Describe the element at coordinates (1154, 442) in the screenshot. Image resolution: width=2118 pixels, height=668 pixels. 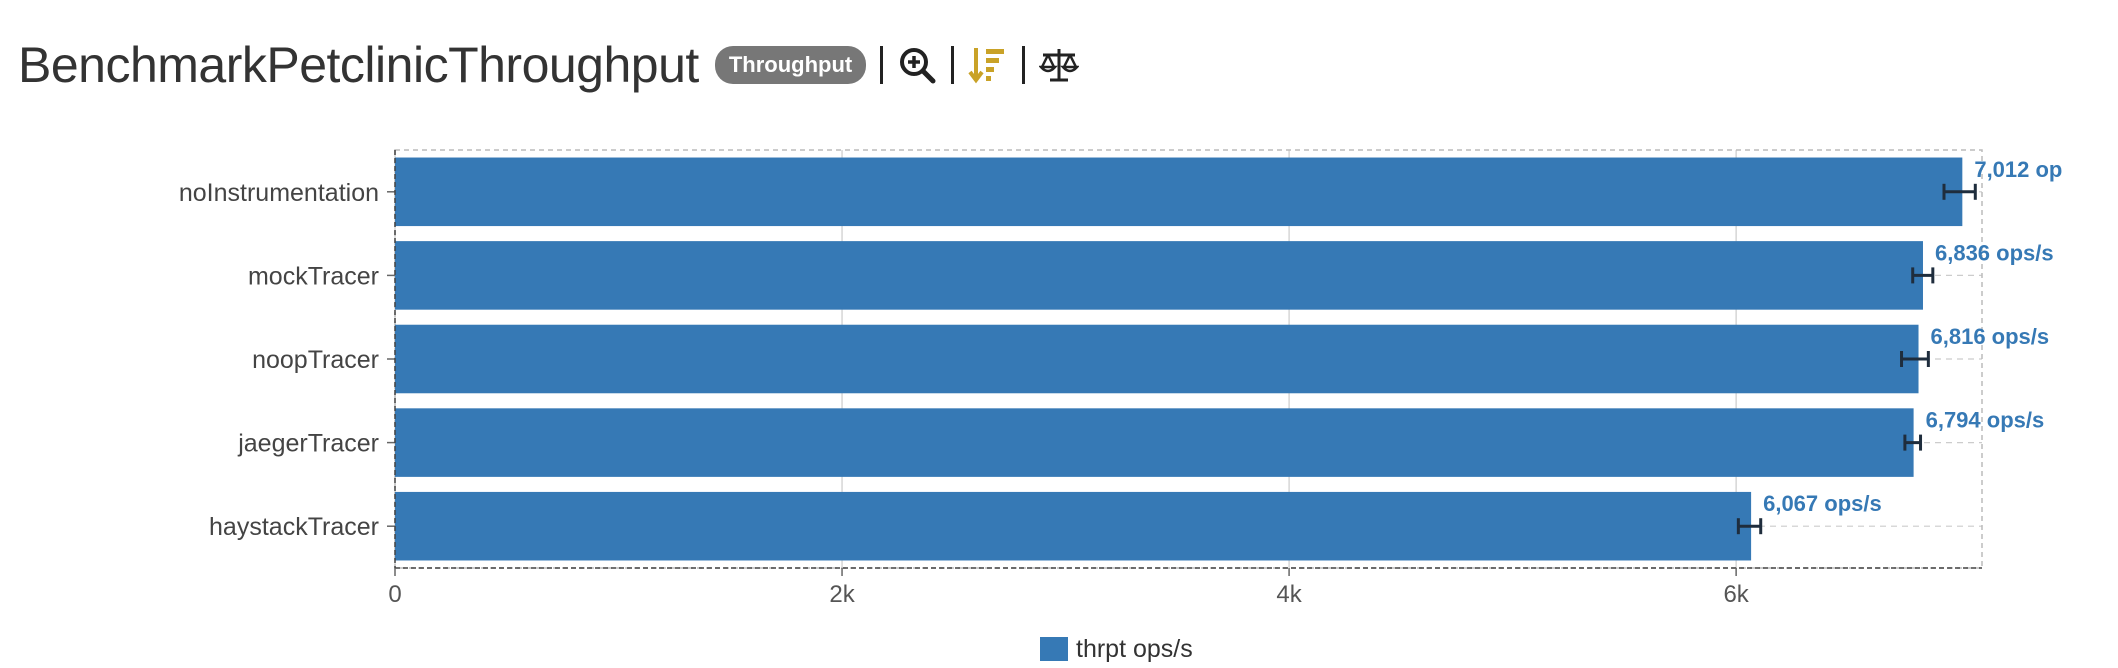
I see `bar-jaegerTracer` at that location.